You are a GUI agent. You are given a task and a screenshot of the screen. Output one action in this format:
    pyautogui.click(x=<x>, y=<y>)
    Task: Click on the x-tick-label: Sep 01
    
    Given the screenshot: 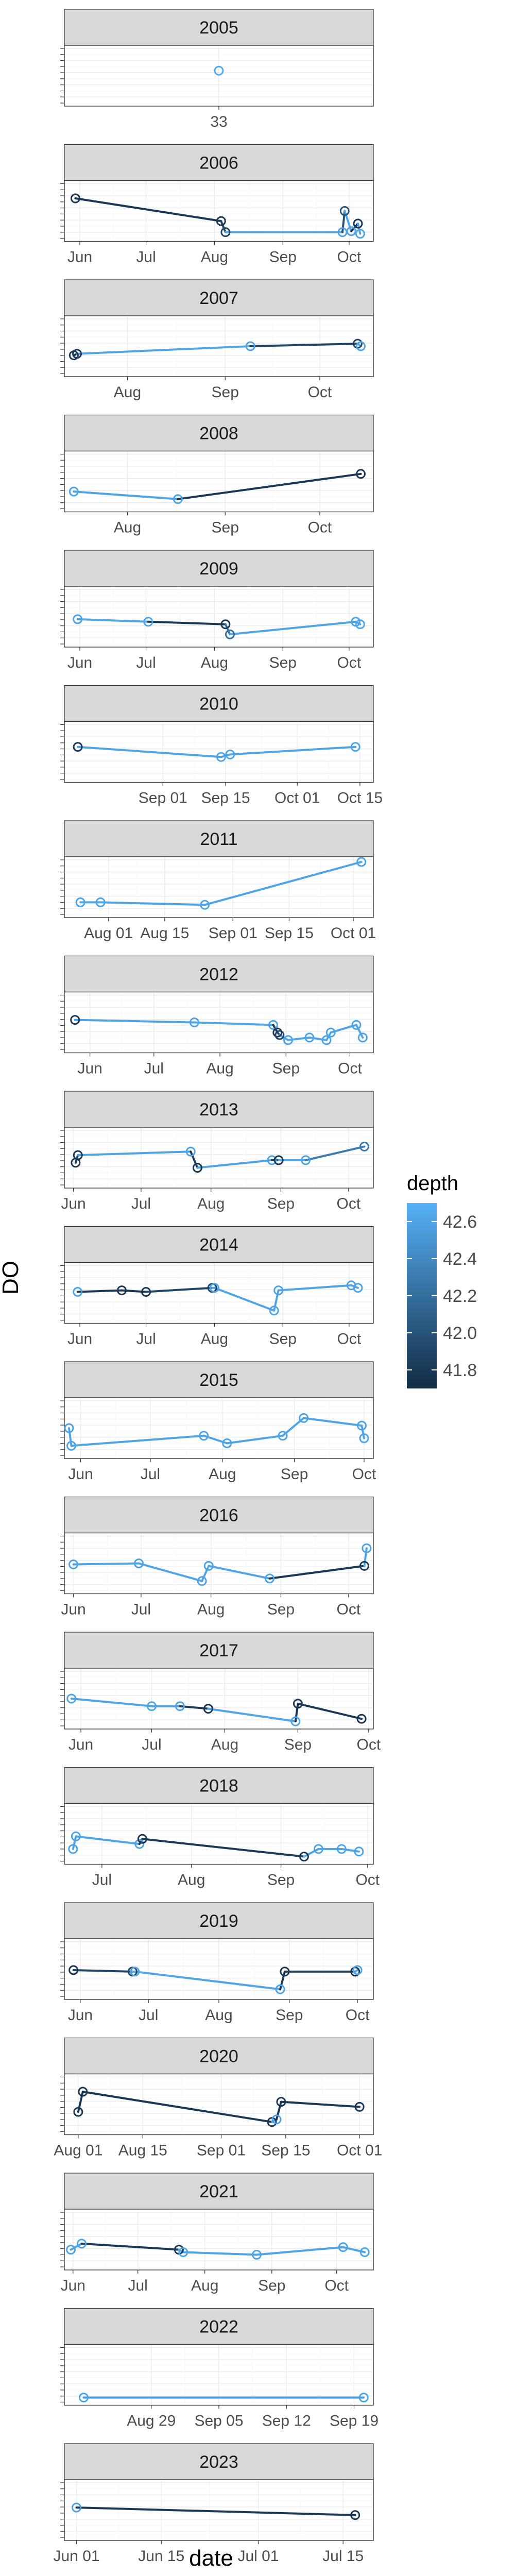 What is the action you would take?
    pyautogui.click(x=233, y=933)
    